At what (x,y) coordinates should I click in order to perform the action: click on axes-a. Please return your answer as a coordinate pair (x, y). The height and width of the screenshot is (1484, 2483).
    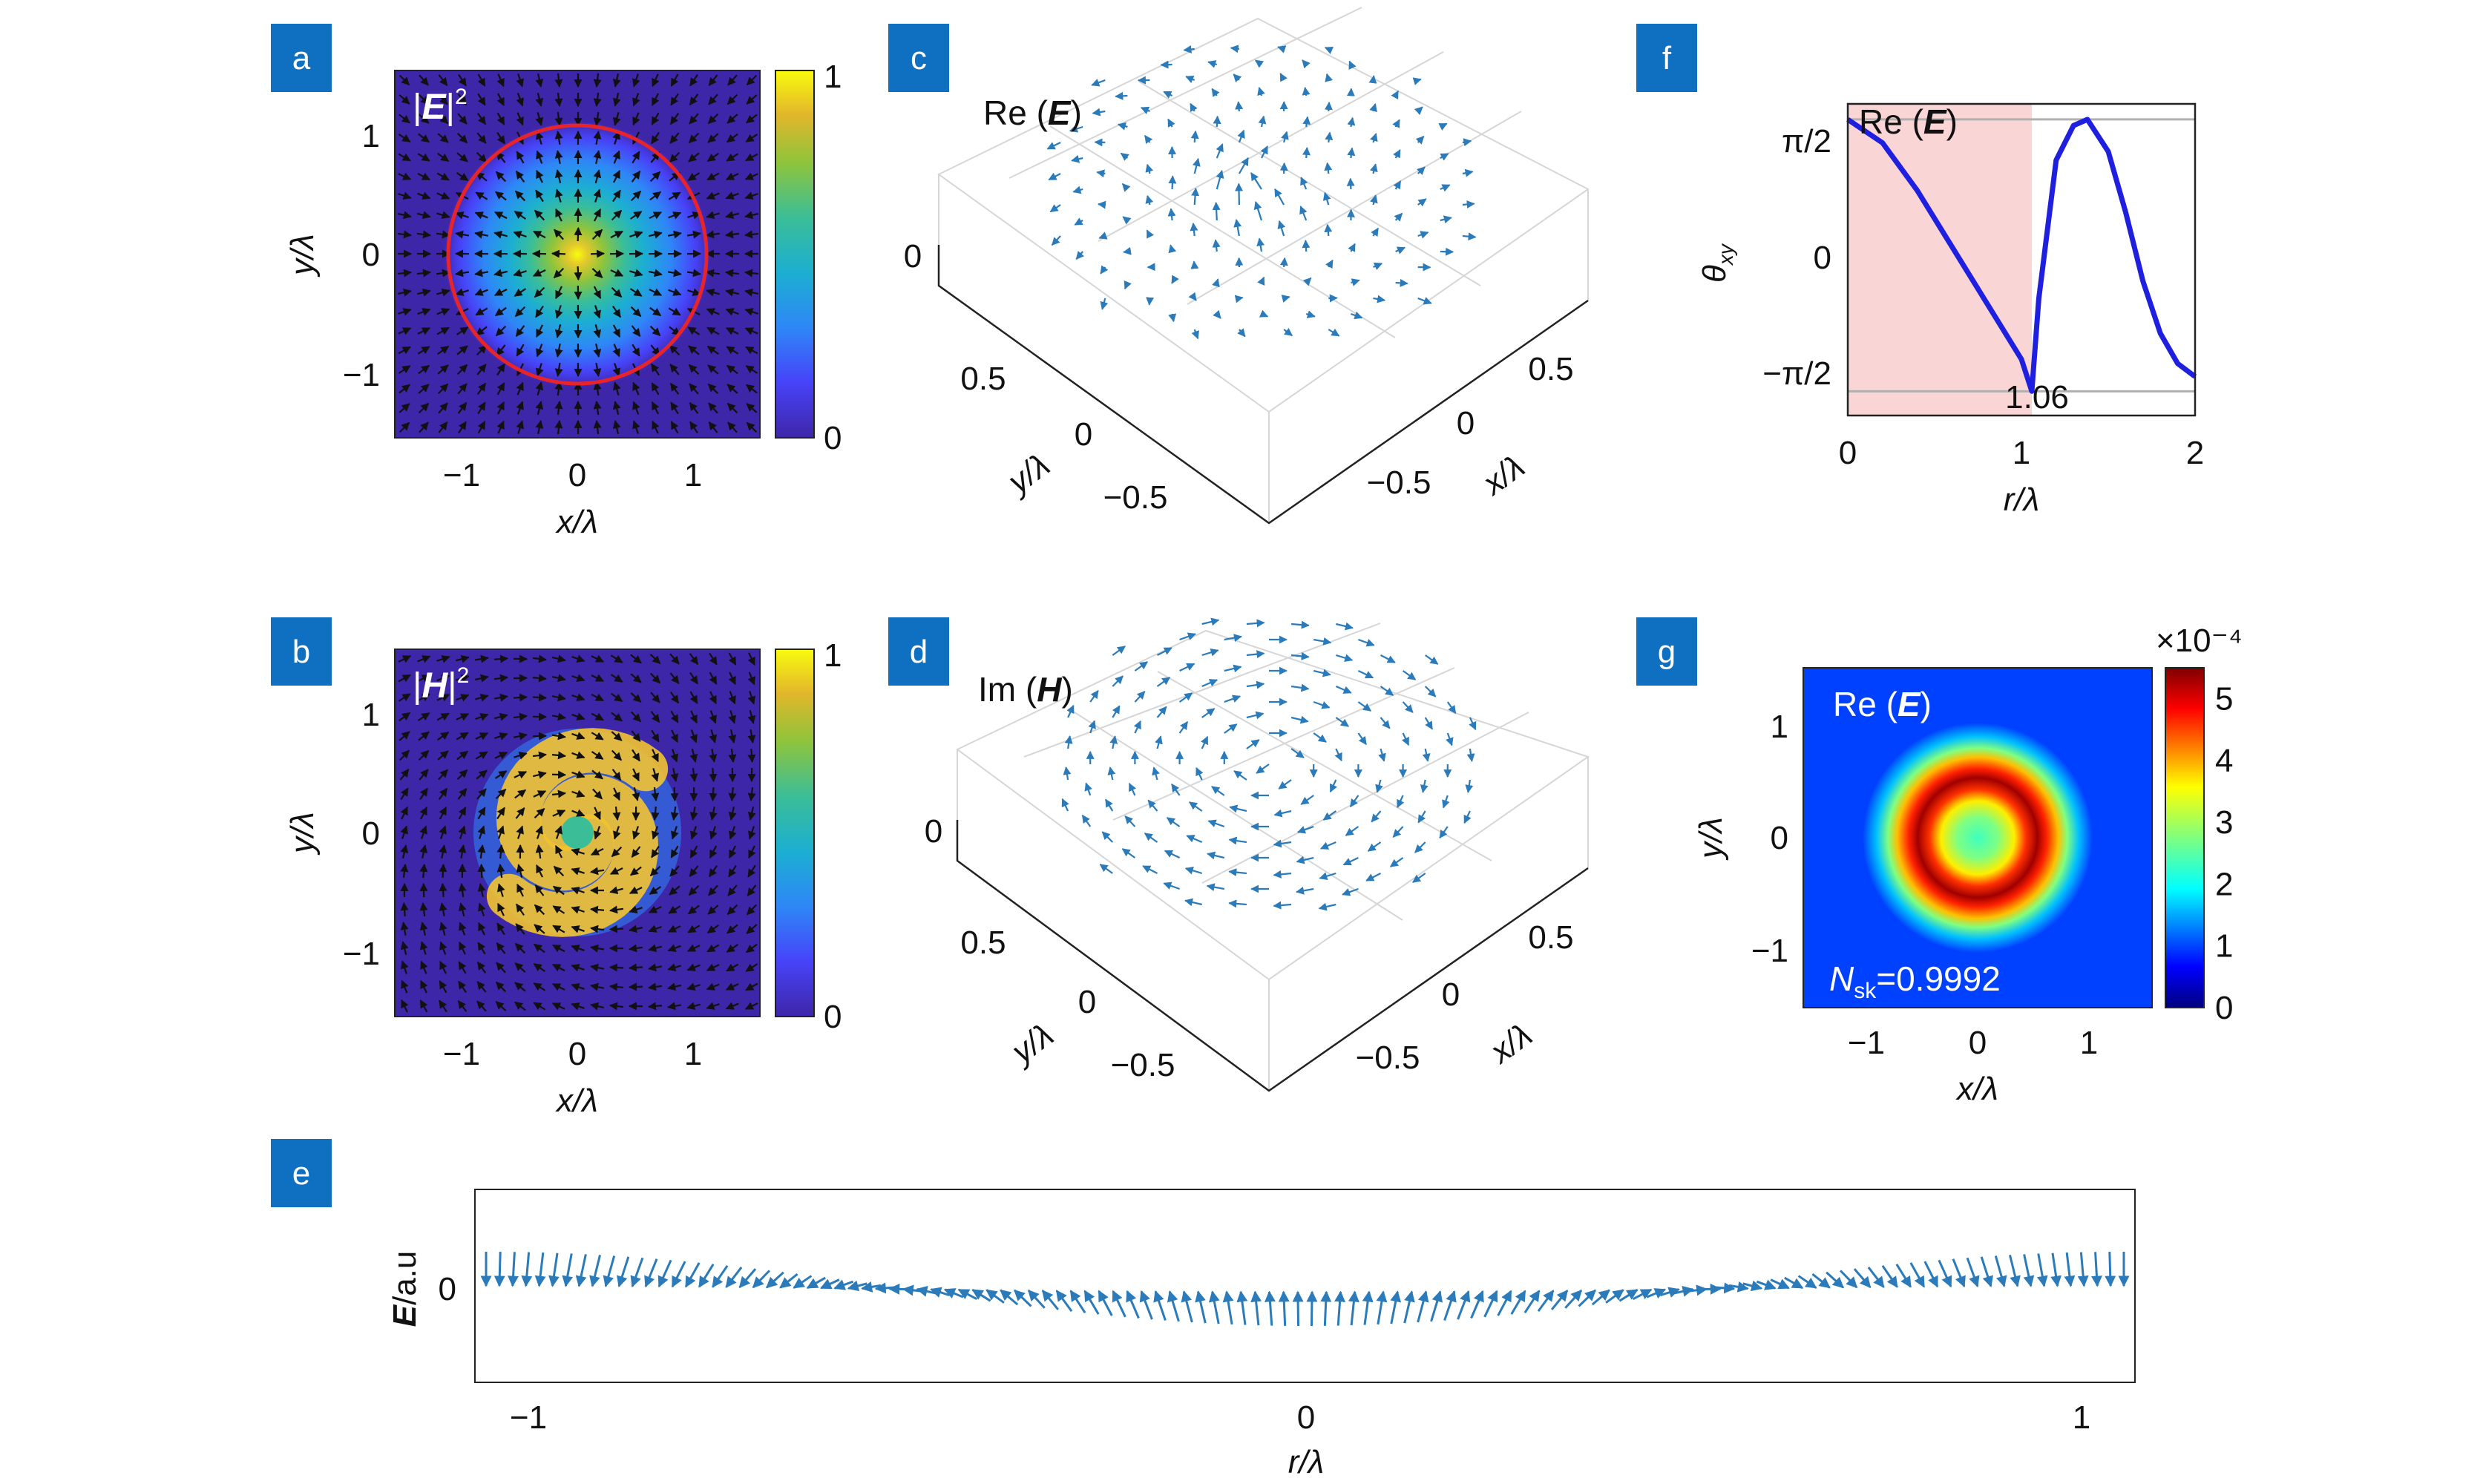
    Looking at the image, I should click on (577, 254).